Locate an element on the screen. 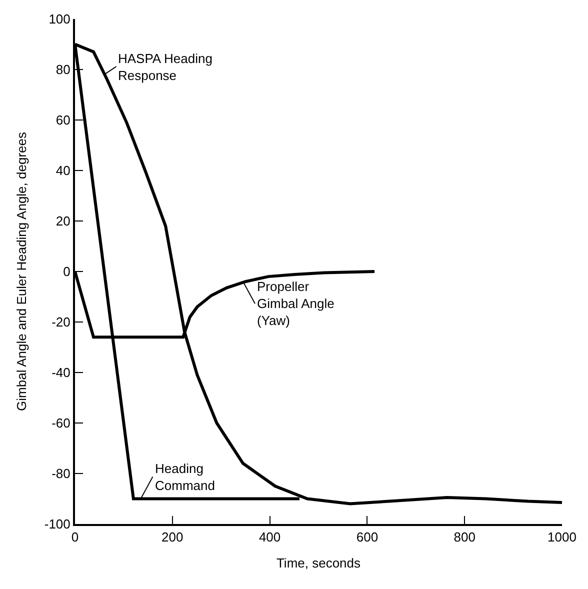 This screenshot has height=589, width=588. annotation: Propeller Gimbal Angle (Yaw) is located at coordinates (295, 303).